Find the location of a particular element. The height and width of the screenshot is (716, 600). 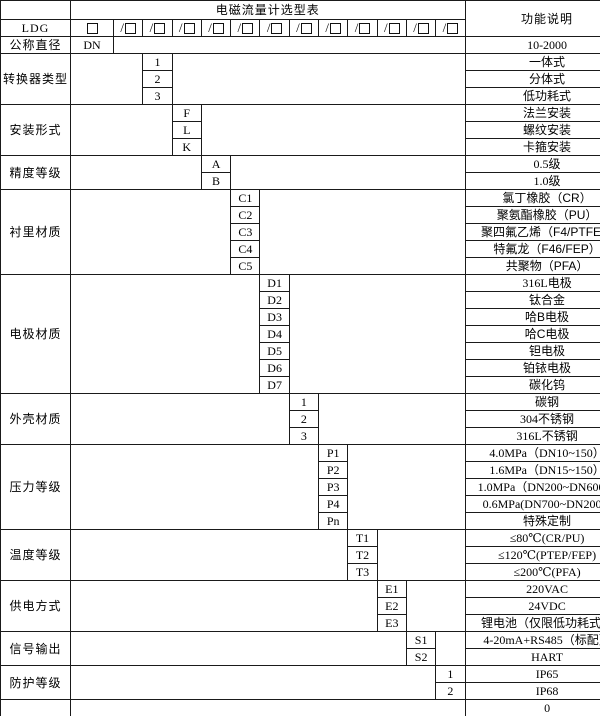

option-code-7-4: Pn is located at coordinates (333, 521).